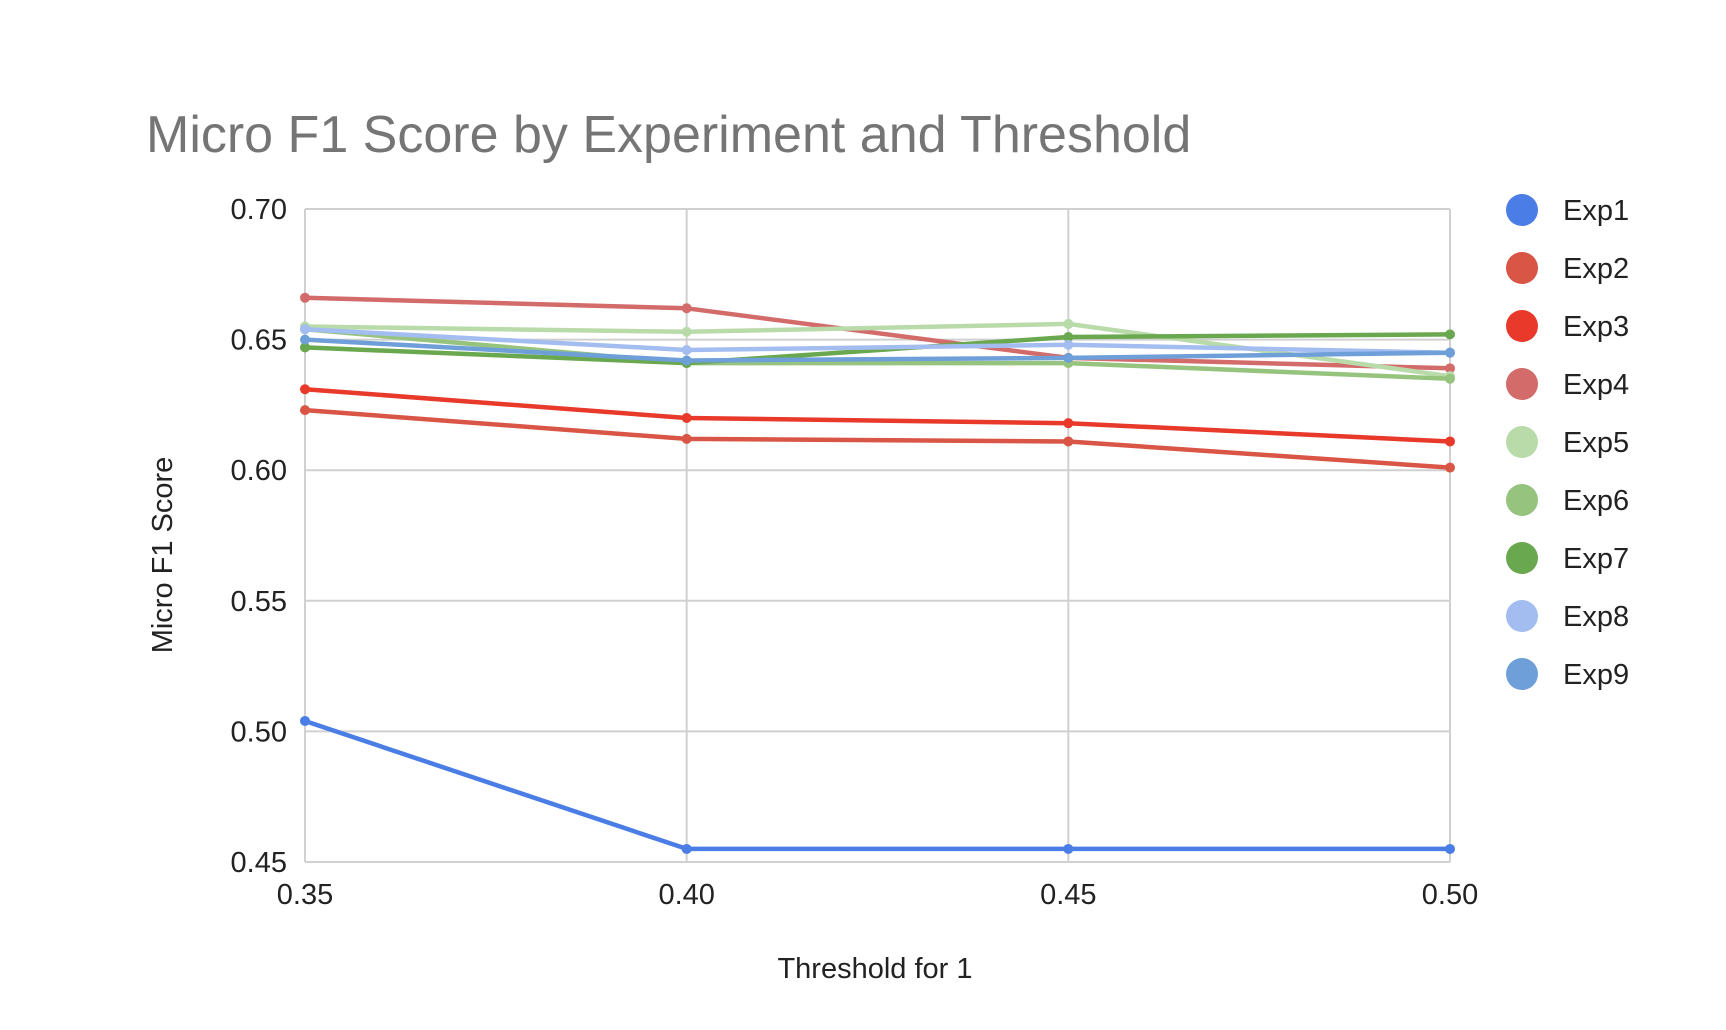 Image resolution: width=1726 pixels, height=1030 pixels. What do you see at coordinates (1596, 559) in the screenshot?
I see `legend-label: Exp7` at bounding box center [1596, 559].